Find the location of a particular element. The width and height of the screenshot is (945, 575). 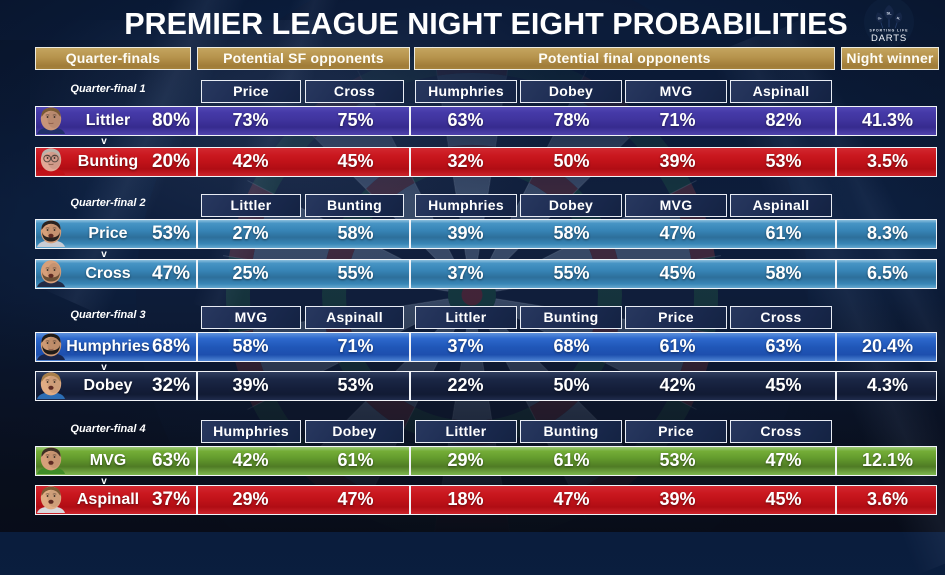

svg-text: DARTS is located at coordinates (889, 38).